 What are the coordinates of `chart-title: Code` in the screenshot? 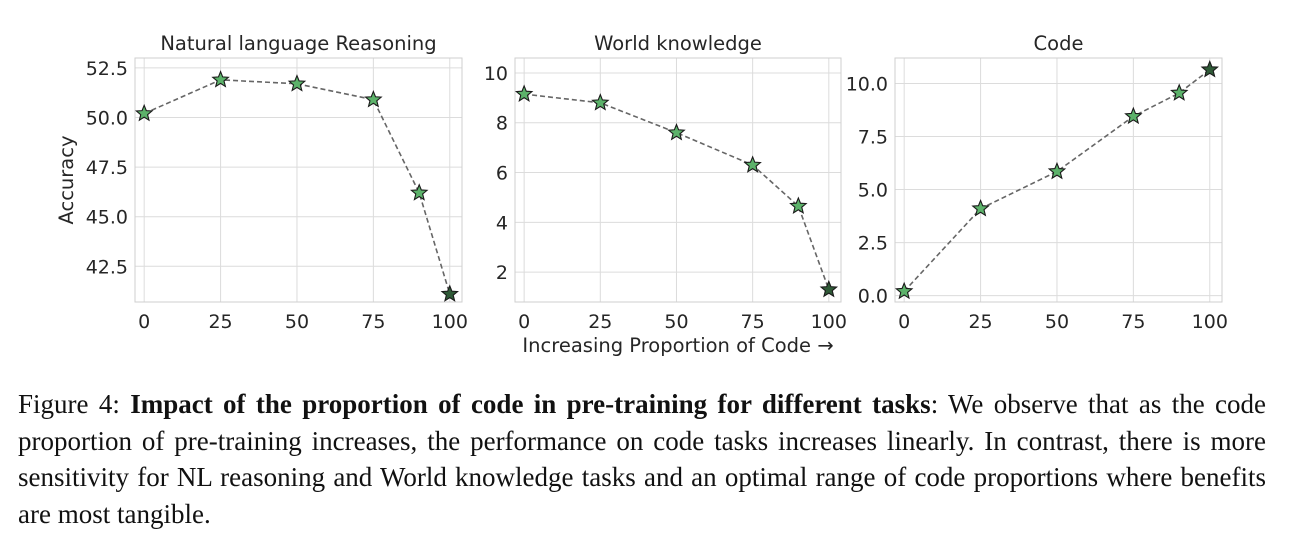 It's located at (1059, 43).